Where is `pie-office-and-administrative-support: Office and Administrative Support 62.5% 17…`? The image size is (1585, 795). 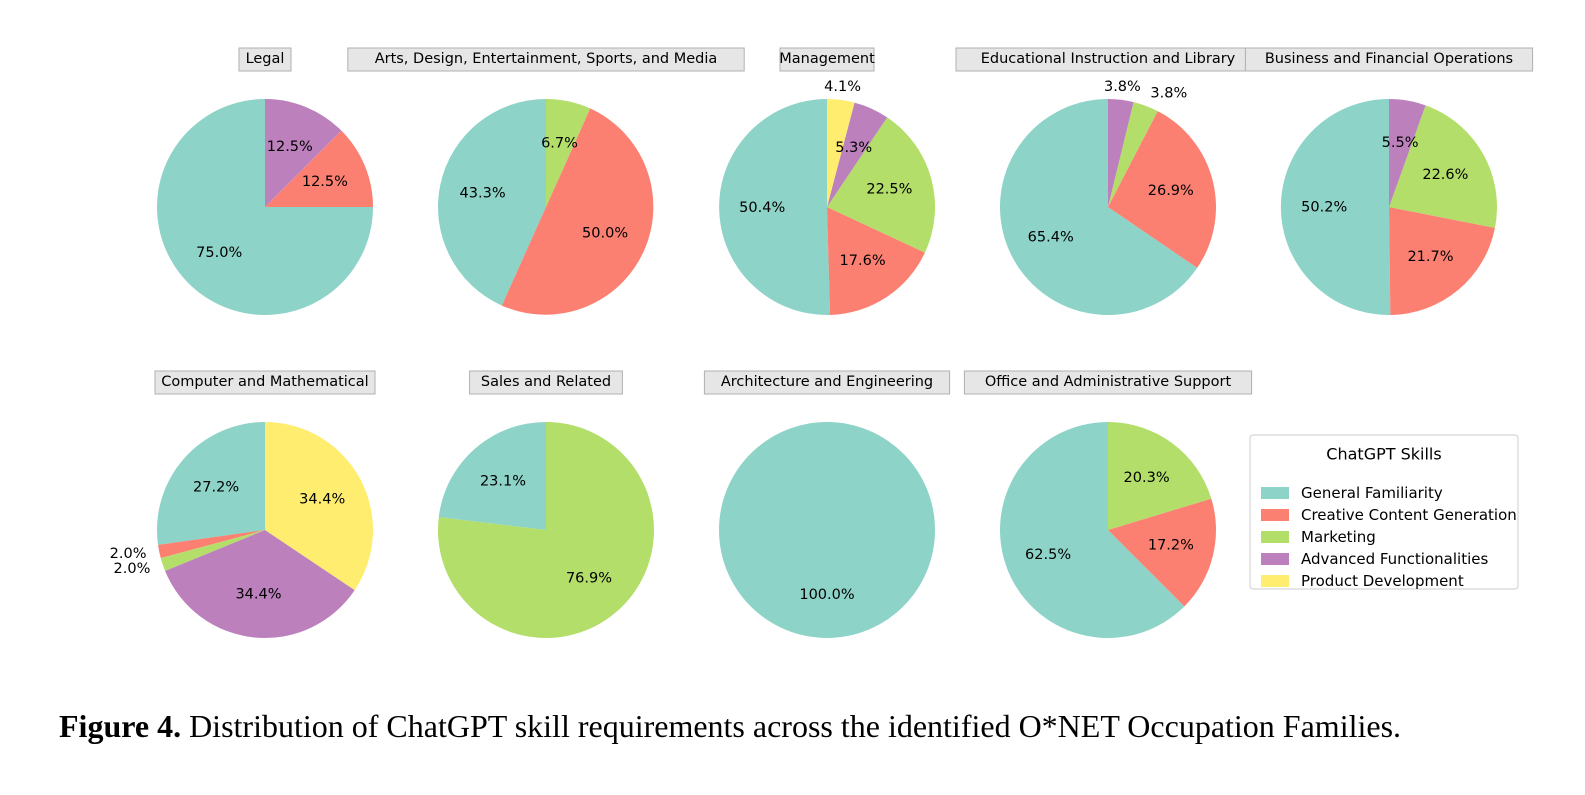
pie-office-and-administrative-support: Office and Administrative Support 62.5% 17… is located at coordinates (1108, 504).